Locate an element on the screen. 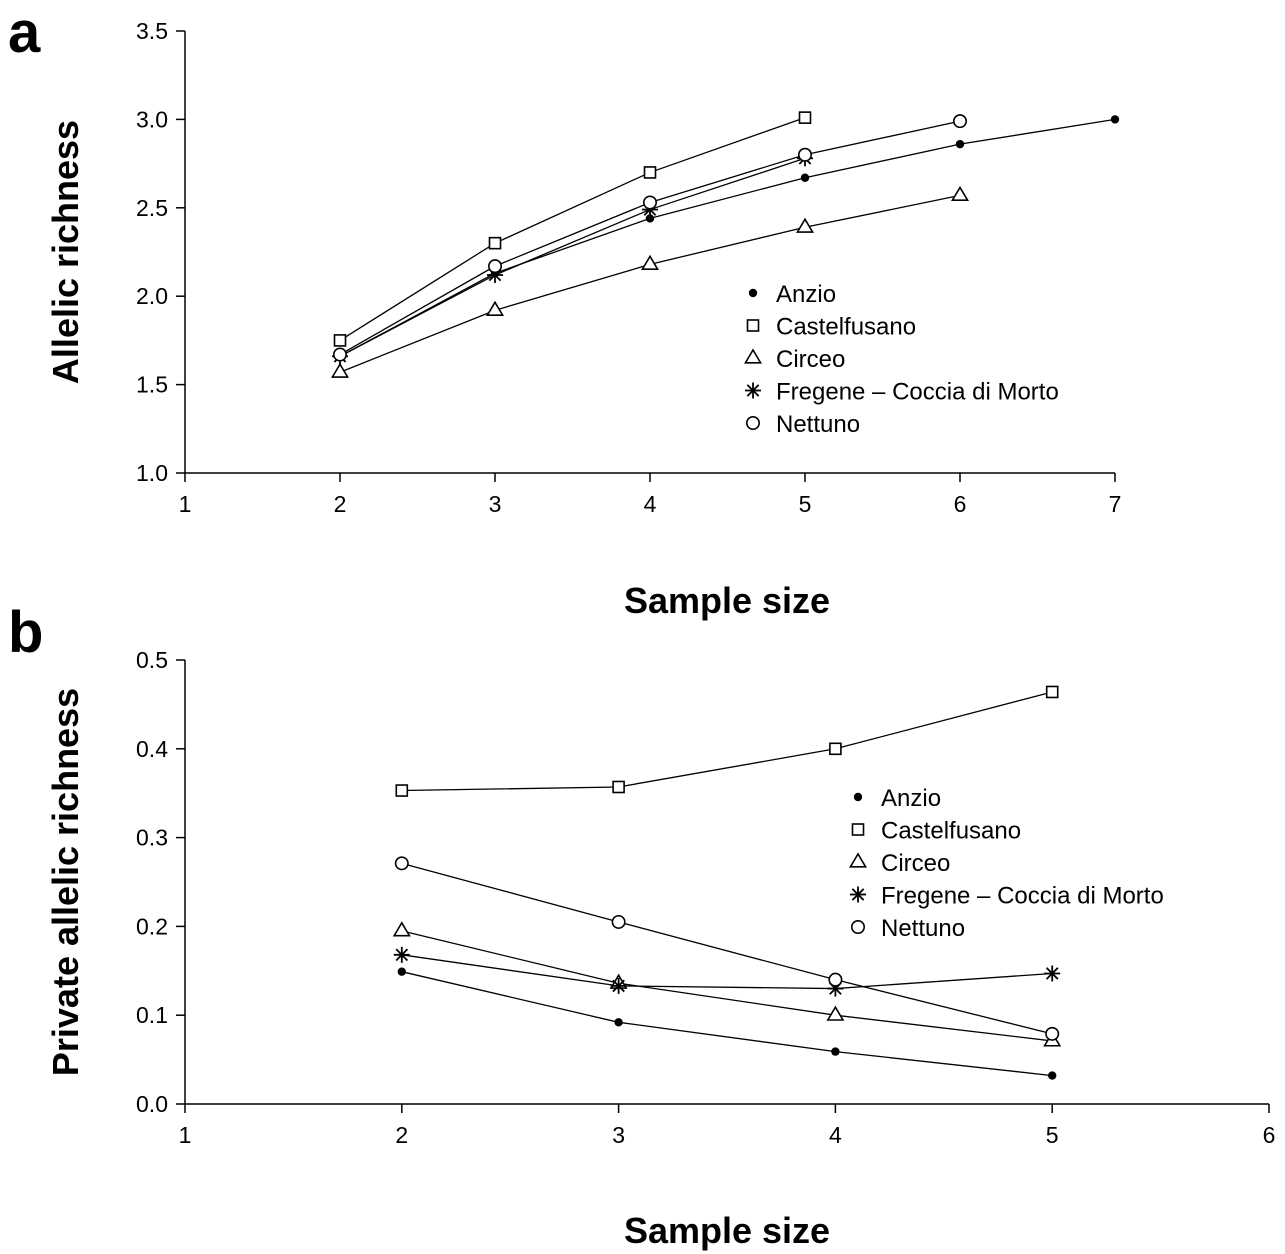 This screenshot has width=1285, height=1254. y-tick-label: 0.4 is located at coordinates (152, 749).